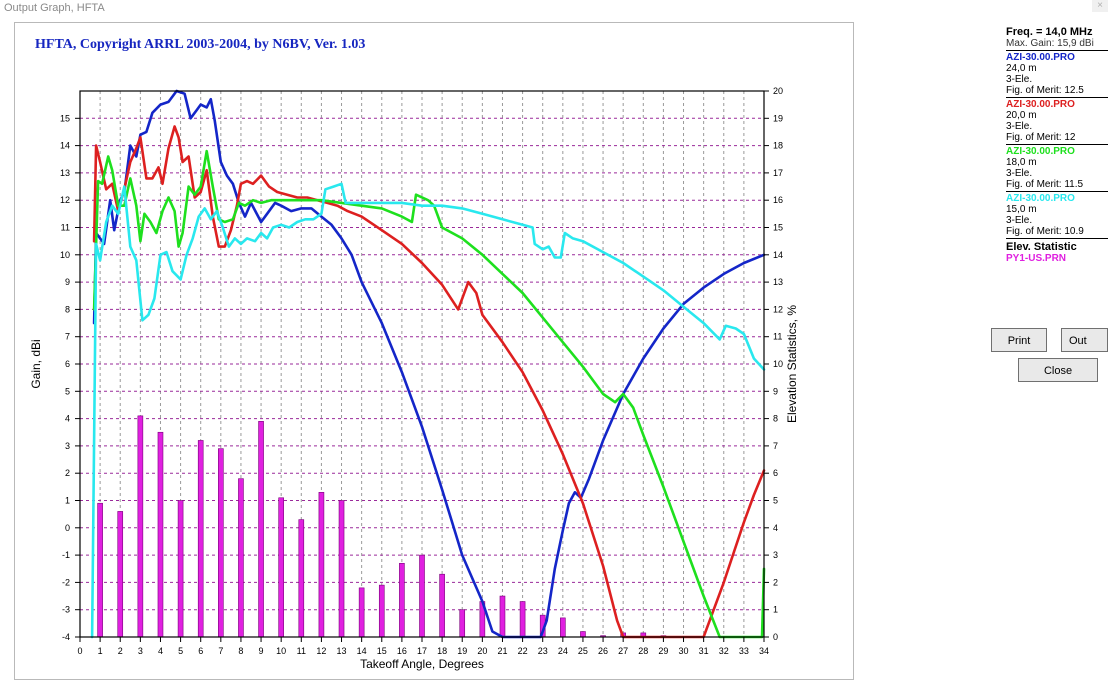  What do you see at coordinates (36, 363) in the screenshot?
I see `y-axis-title: Gain, dBi` at bounding box center [36, 363].